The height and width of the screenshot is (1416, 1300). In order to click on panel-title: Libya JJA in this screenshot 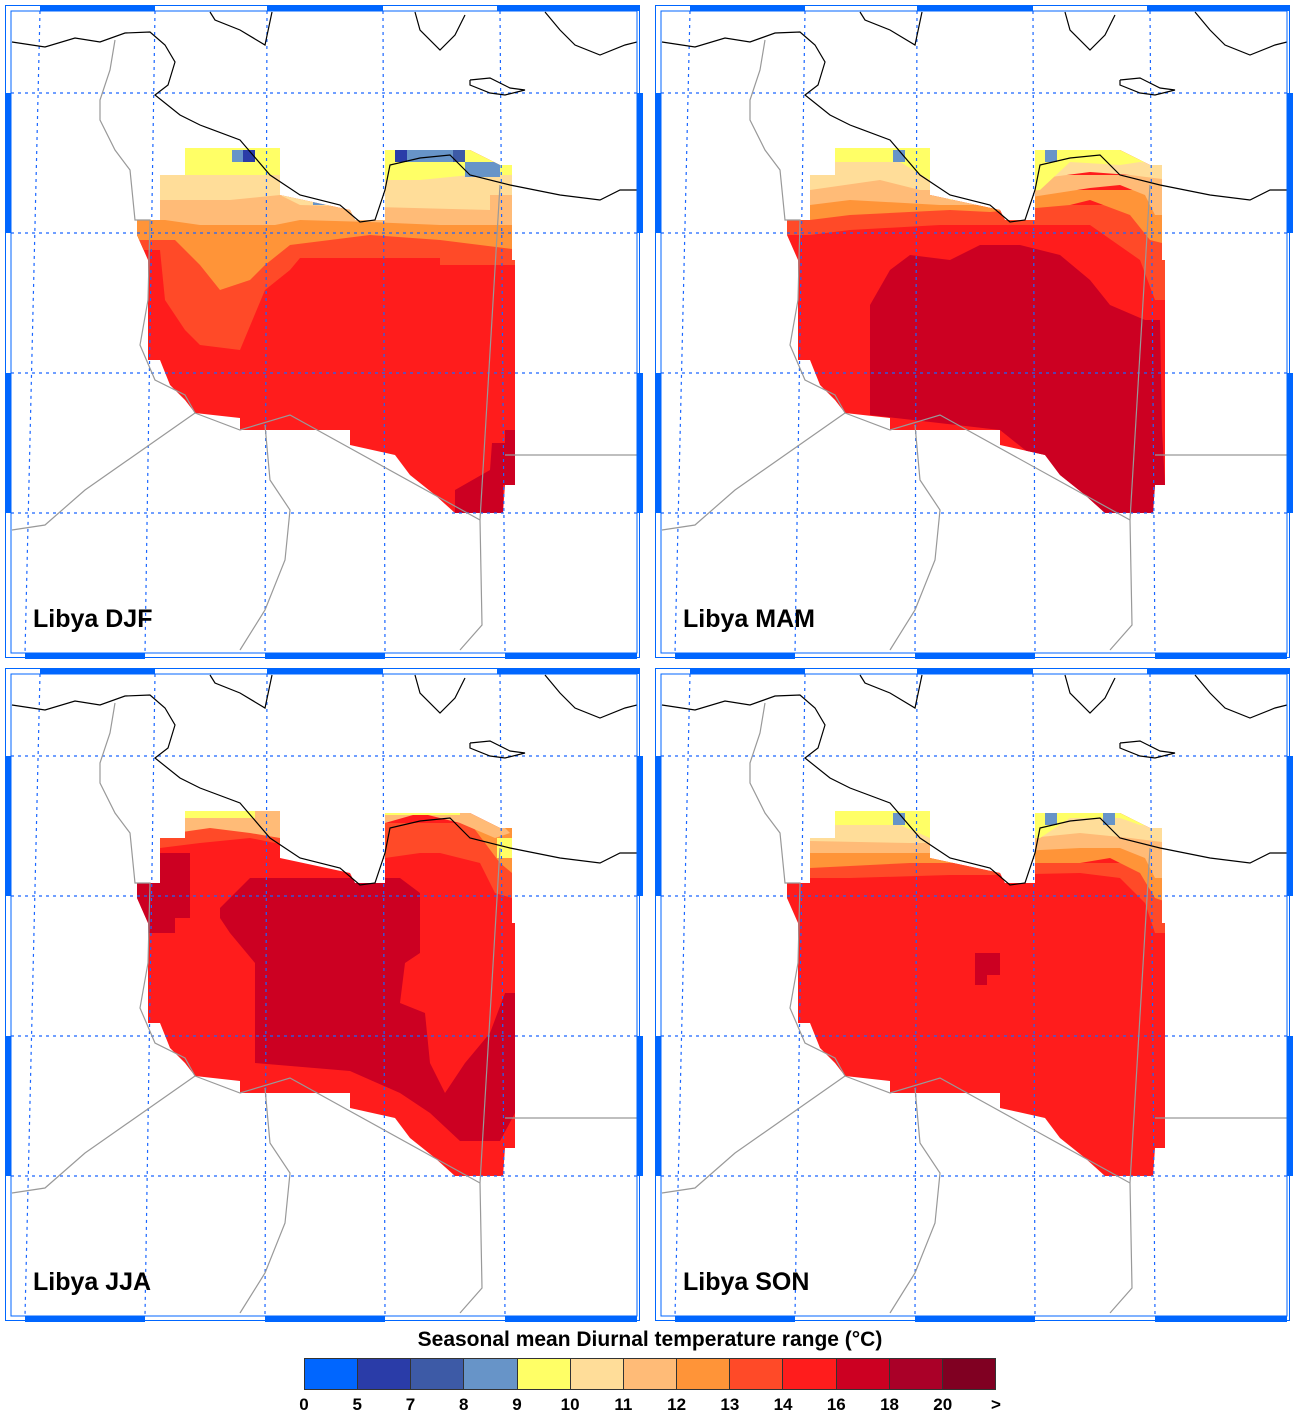, I will do `click(92, 1282)`.